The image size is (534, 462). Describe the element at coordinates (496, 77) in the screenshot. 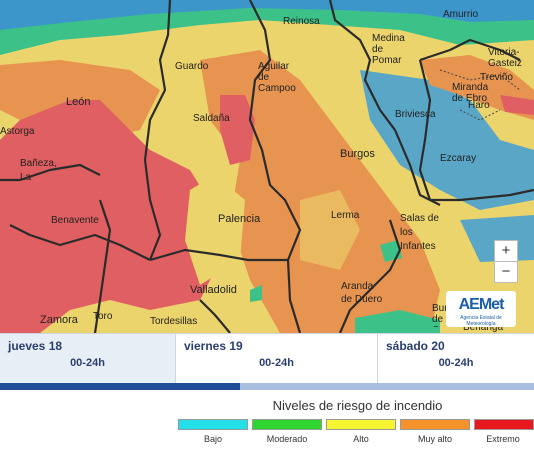

I see `city-trevino: Treviño` at that location.